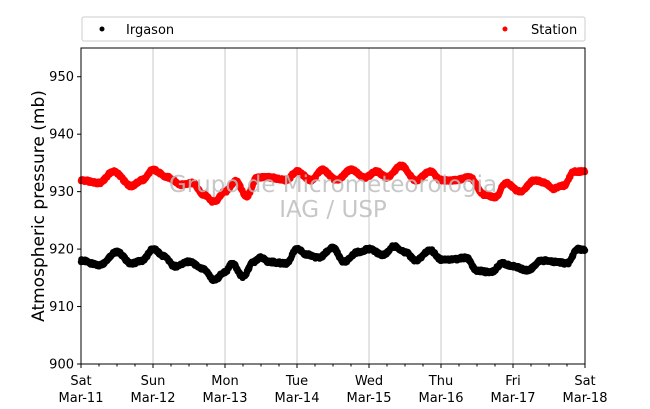 The image size is (650, 409). I want to click on x-tick-label-date: Mar-16, so click(441, 398).